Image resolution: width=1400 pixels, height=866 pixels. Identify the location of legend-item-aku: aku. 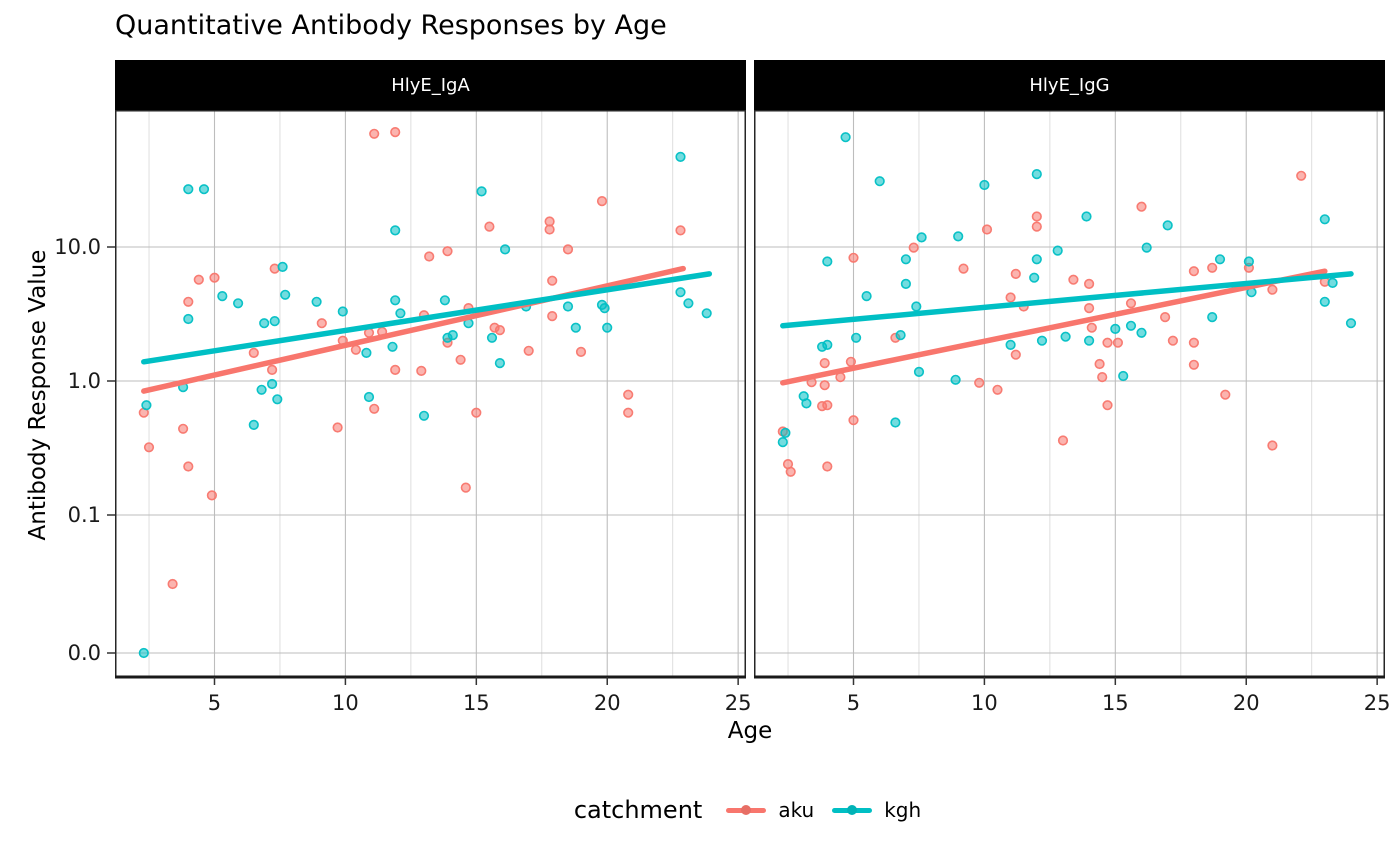
(770, 810).